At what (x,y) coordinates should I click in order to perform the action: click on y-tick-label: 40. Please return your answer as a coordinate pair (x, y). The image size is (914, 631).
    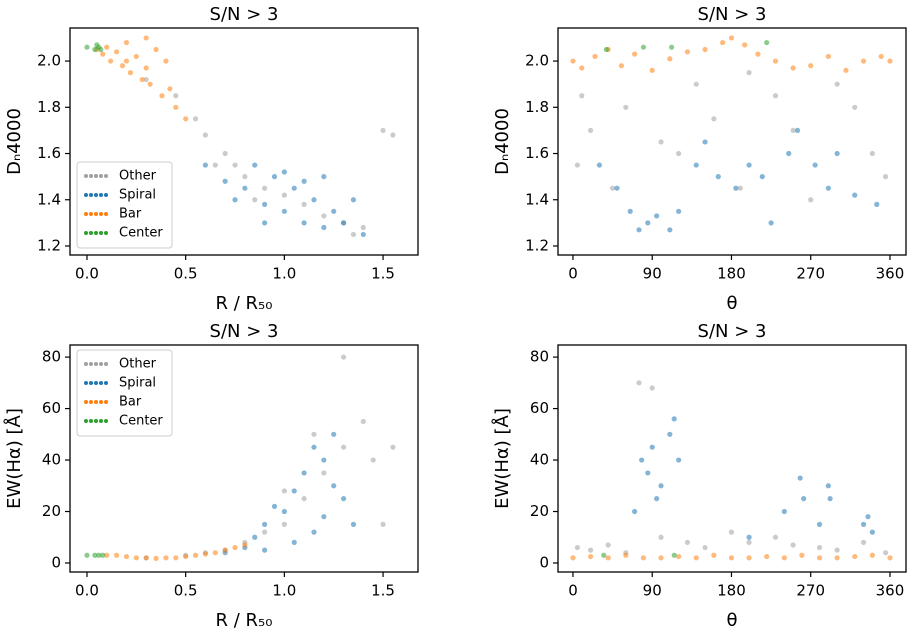
    Looking at the image, I should click on (51, 460).